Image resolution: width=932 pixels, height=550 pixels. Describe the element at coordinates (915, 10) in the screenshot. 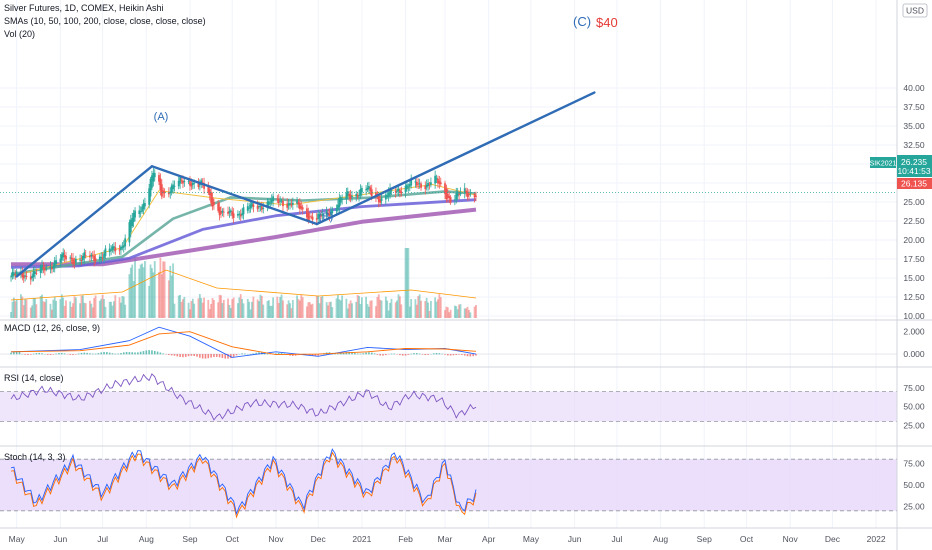

I see `currency-box` at that location.